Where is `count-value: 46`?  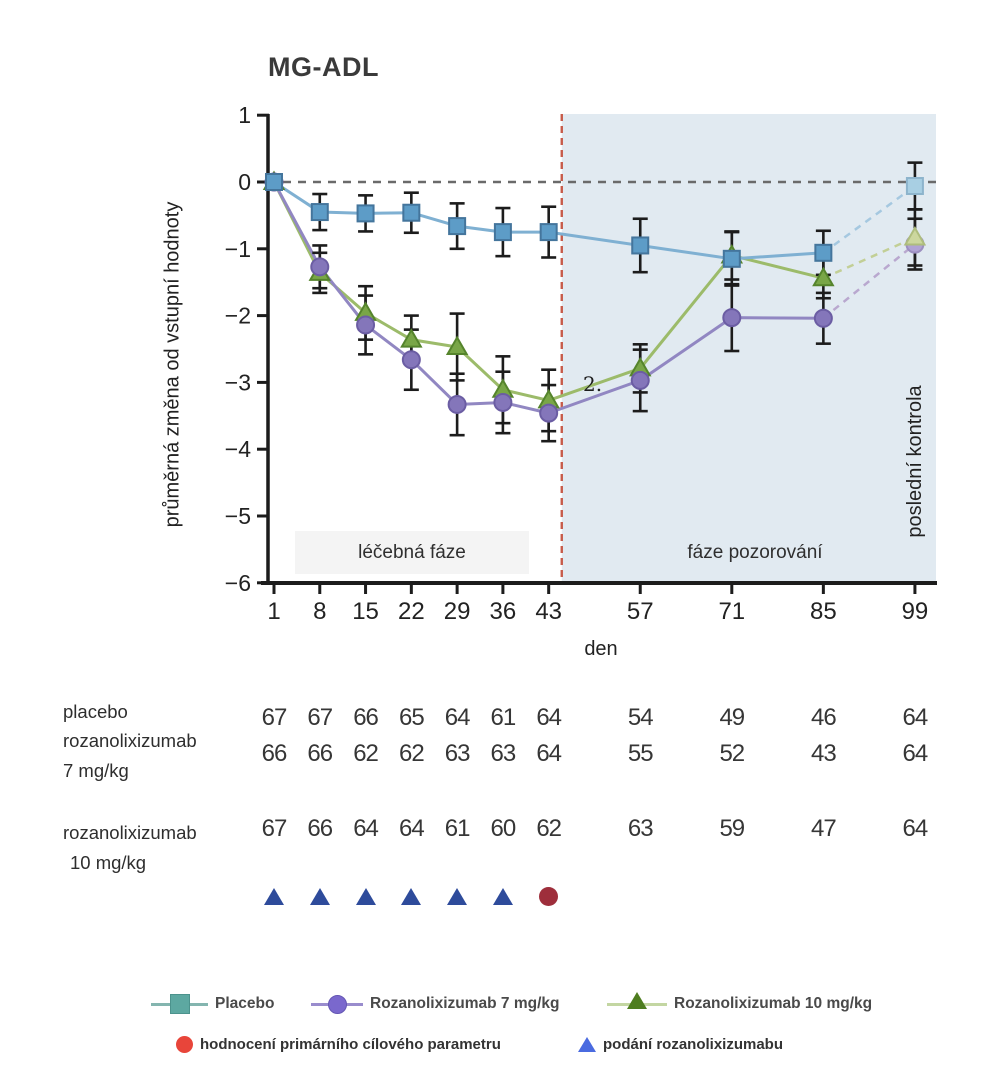
count-value: 46 is located at coordinates (824, 717).